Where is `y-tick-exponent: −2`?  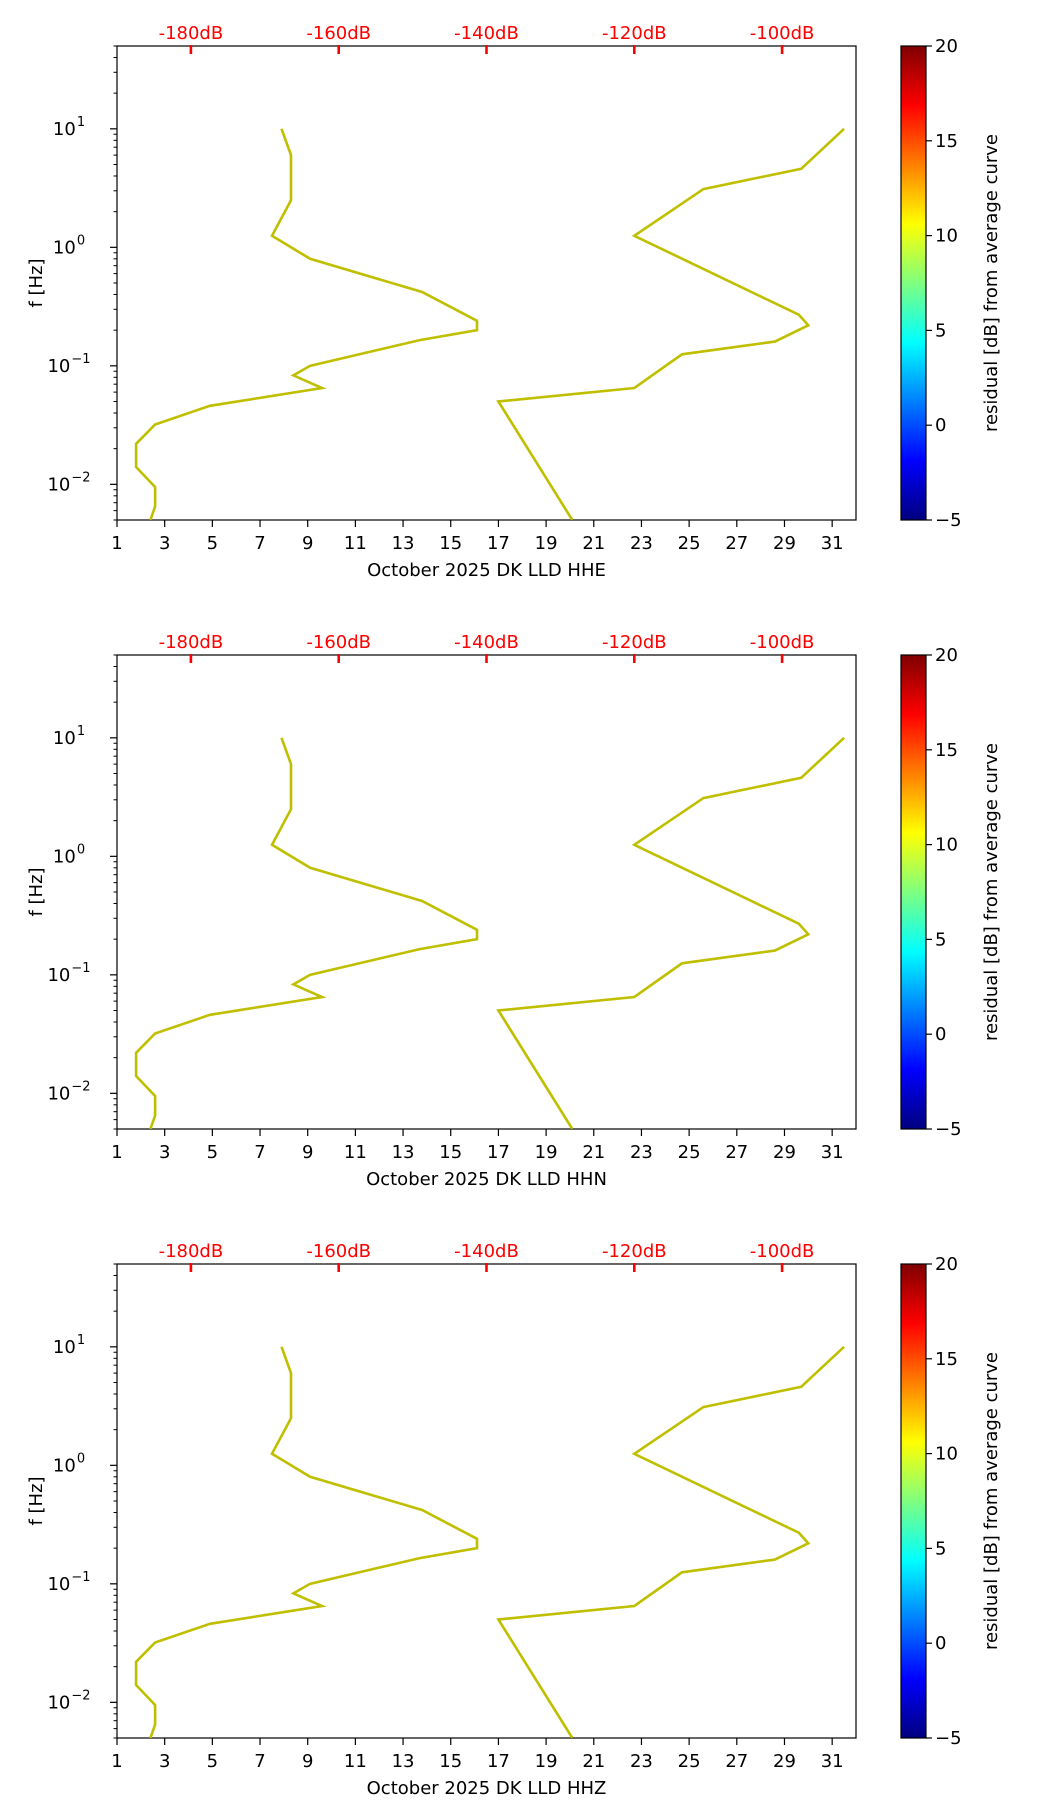 y-tick-exponent: −2 is located at coordinates (80, 1086).